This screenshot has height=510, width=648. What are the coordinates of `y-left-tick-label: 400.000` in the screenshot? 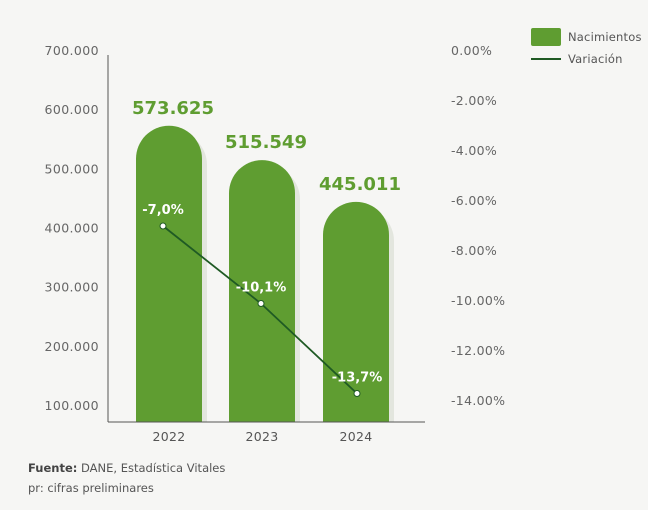 It's located at (72, 228).